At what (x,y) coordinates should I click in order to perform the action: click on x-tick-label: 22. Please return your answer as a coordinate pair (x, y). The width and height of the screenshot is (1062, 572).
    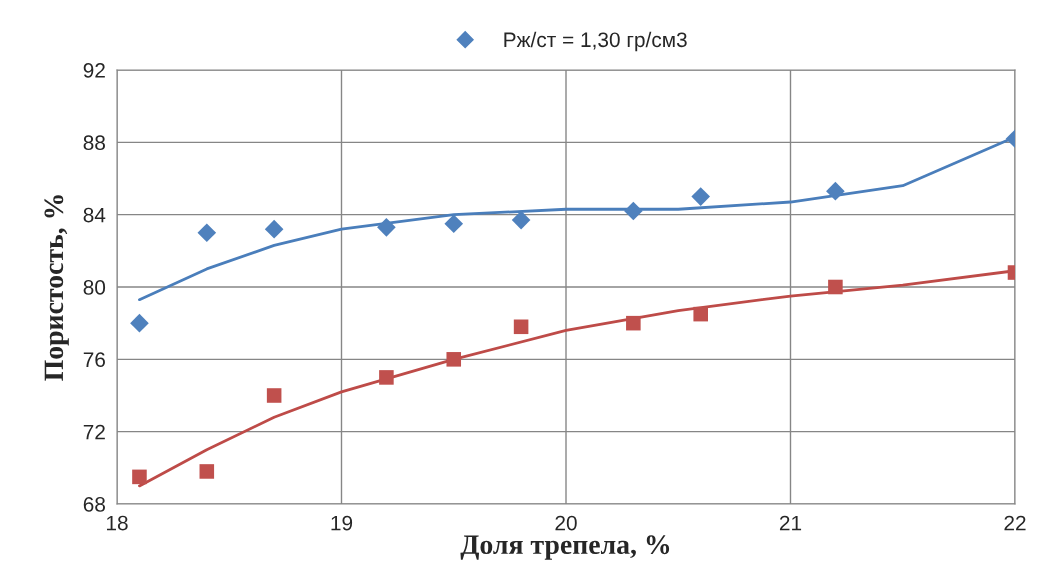
    Looking at the image, I should click on (1015, 523).